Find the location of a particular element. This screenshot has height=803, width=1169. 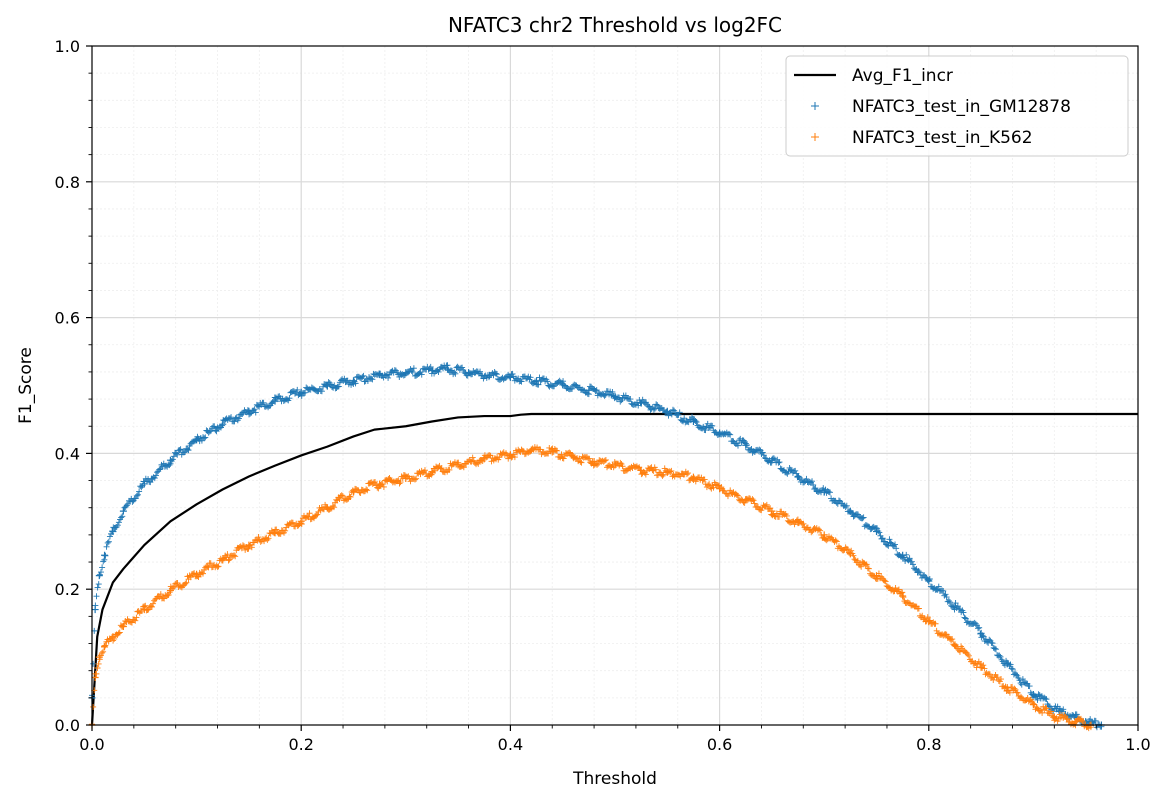

legend-item: NFATC3_test_in_K562 is located at coordinates (922, 138).